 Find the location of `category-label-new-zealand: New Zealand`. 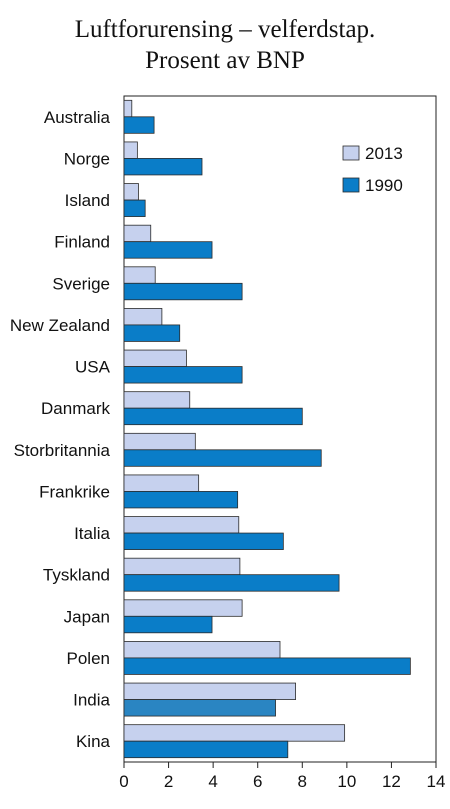

category-label-new-zealand: New Zealand is located at coordinates (60, 325).